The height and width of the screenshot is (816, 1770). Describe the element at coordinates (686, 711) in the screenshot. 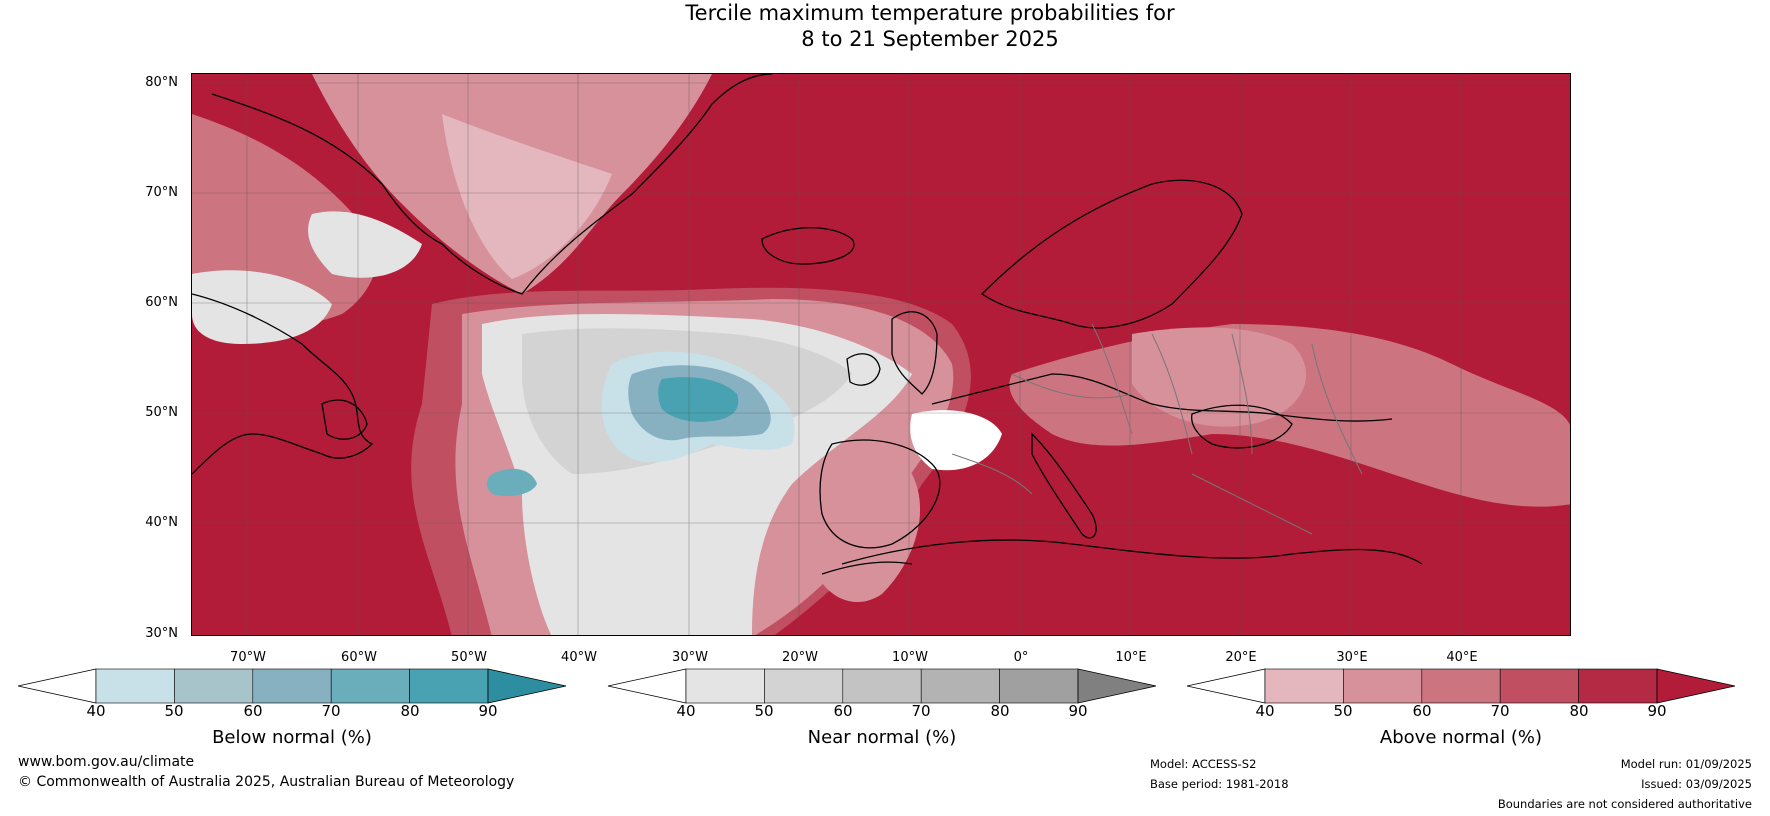

I see `near-tick-40: 40` at that location.